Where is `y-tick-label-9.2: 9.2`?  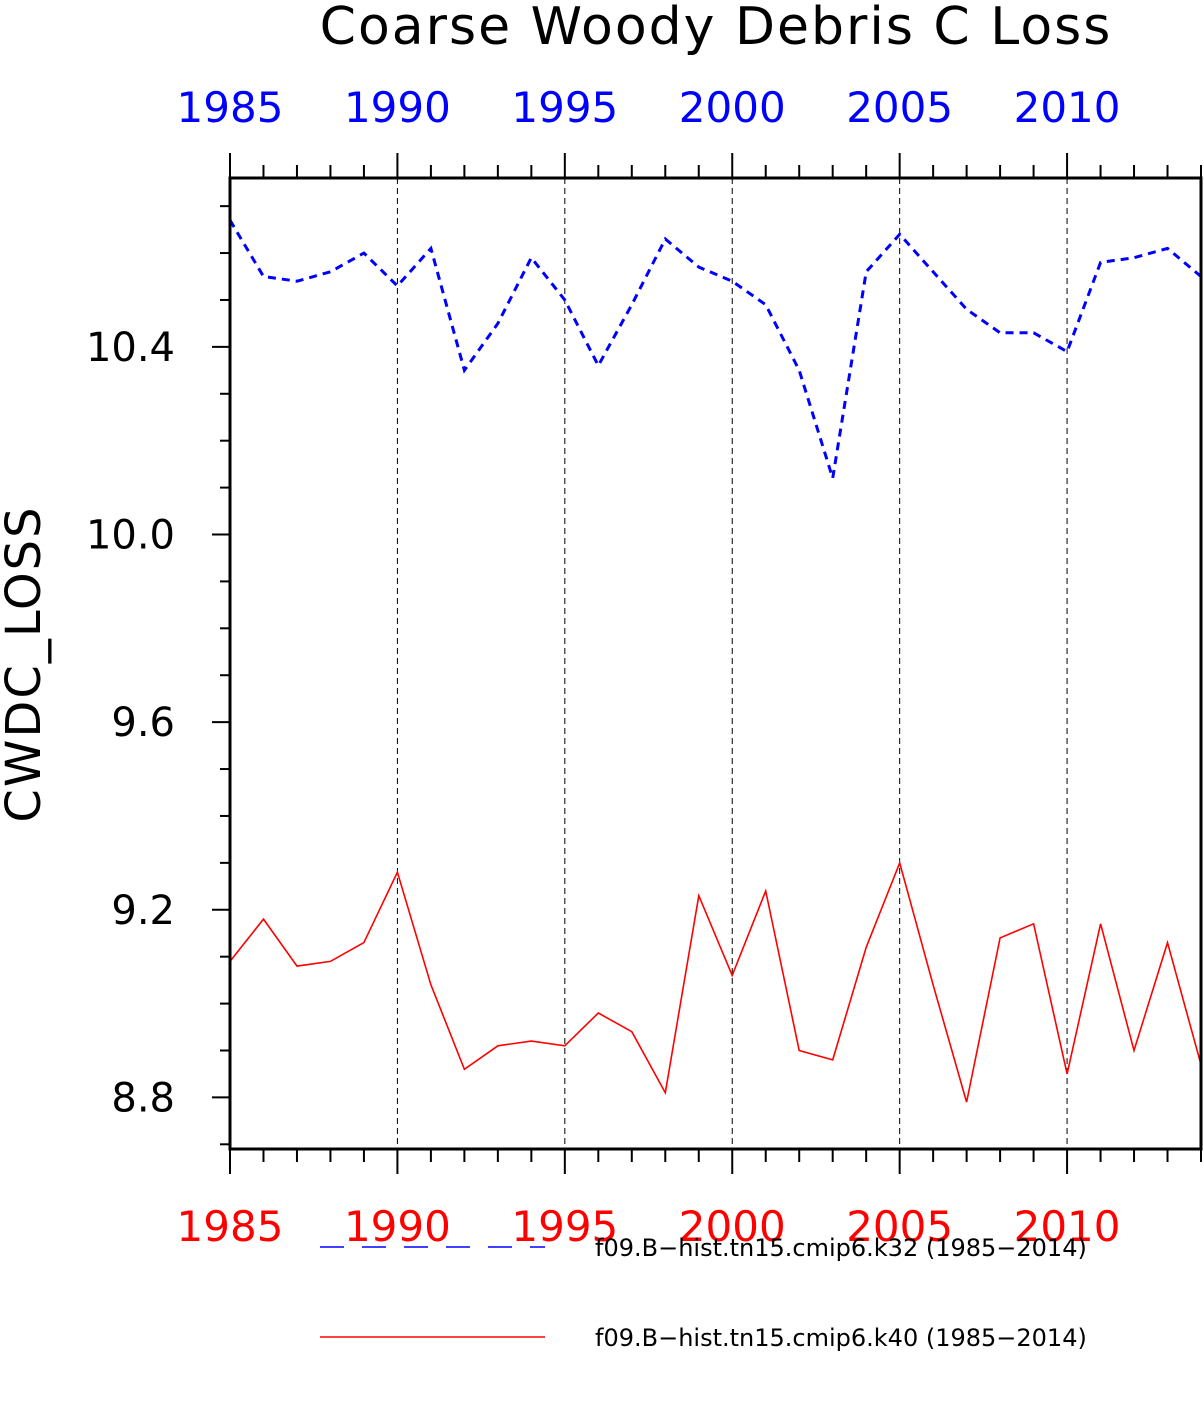
y-tick-label-9.2: 9.2 is located at coordinates (143, 911).